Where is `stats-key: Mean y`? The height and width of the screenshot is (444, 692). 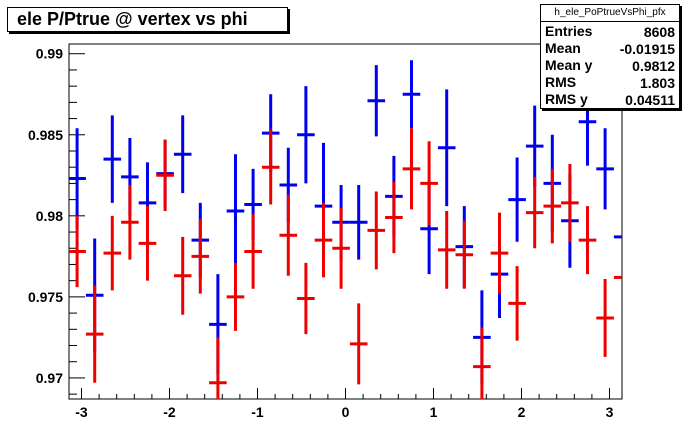
stats-key: Mean y is located at coordinates (569, 65).